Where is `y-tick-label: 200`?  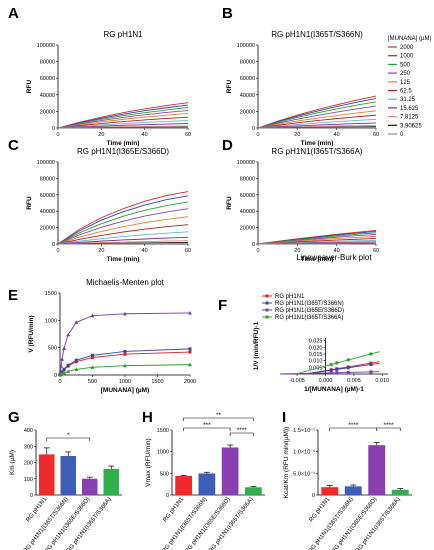
y-tick-label: 200 is located at coordinates (28, 464).